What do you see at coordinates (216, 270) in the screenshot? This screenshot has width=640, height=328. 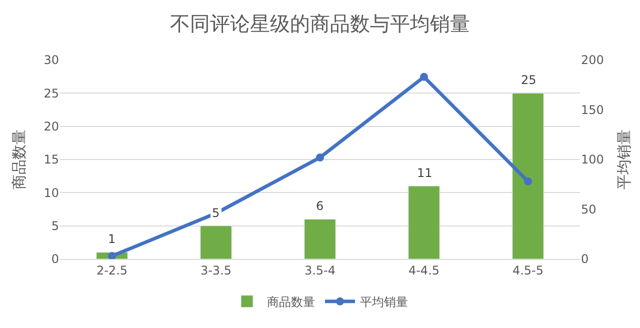 I see `x-tick-label: 3-3.5` at bounding box center [216, 270].